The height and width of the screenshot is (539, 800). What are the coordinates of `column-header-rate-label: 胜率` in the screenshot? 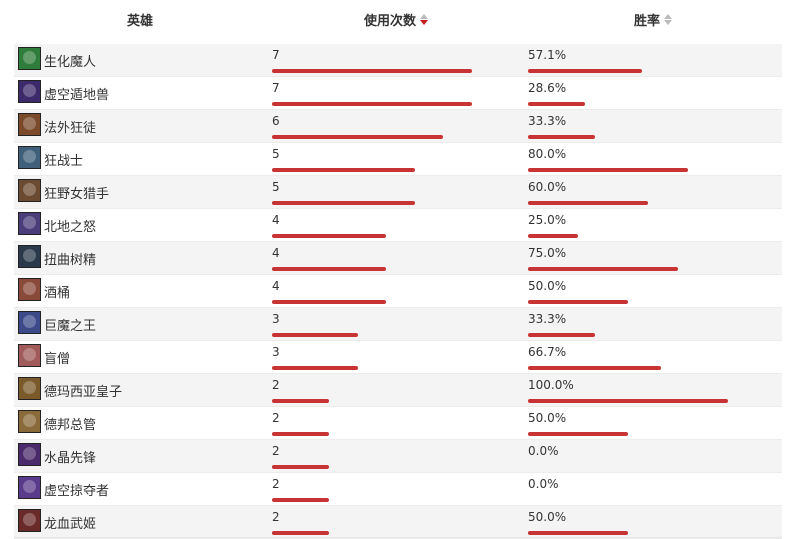 It's located at (647, 21).